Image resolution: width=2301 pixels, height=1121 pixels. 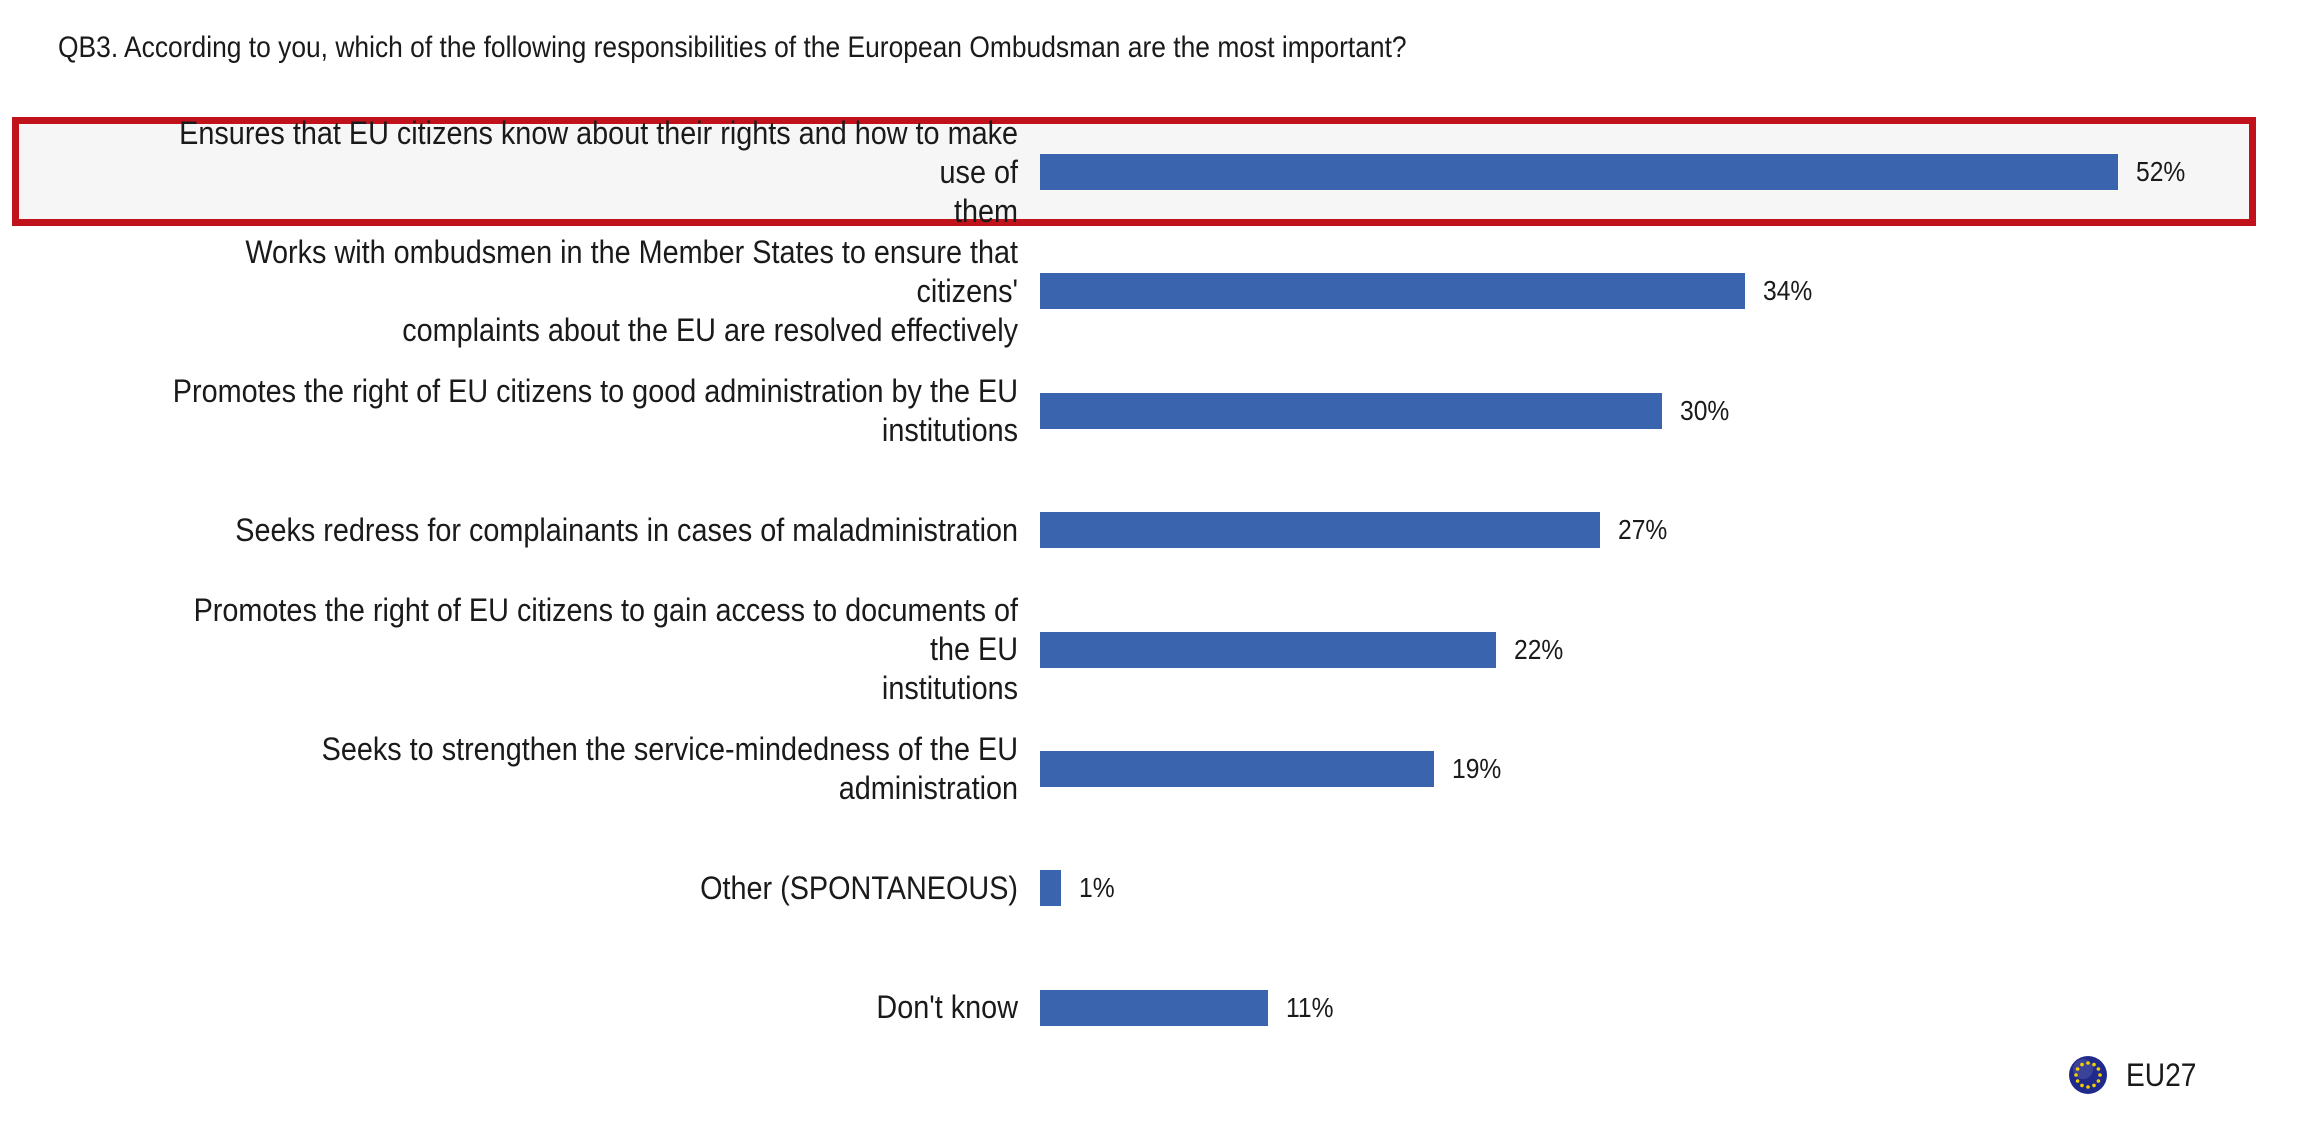 I want to click on legend: EU27, so click(x=2137, y=1075).